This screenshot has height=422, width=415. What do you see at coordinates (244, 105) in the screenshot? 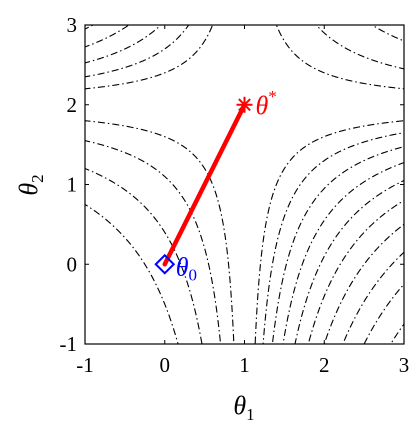
I see `end-point-asterisk` at bounding box center [244, 105].